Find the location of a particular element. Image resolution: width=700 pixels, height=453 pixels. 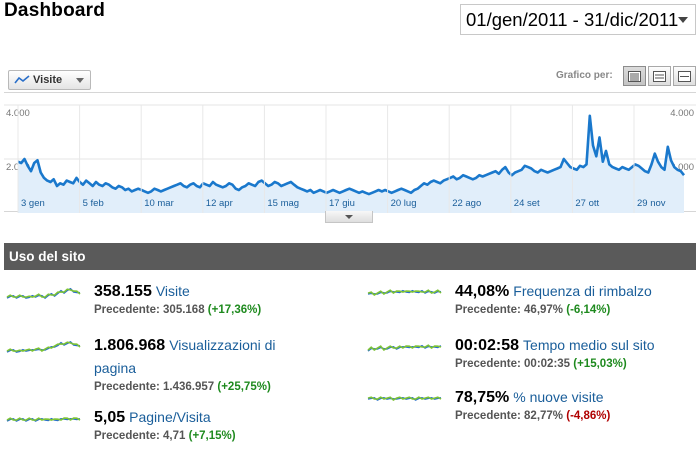

week-view-icon is located at coordinates (659, 76).